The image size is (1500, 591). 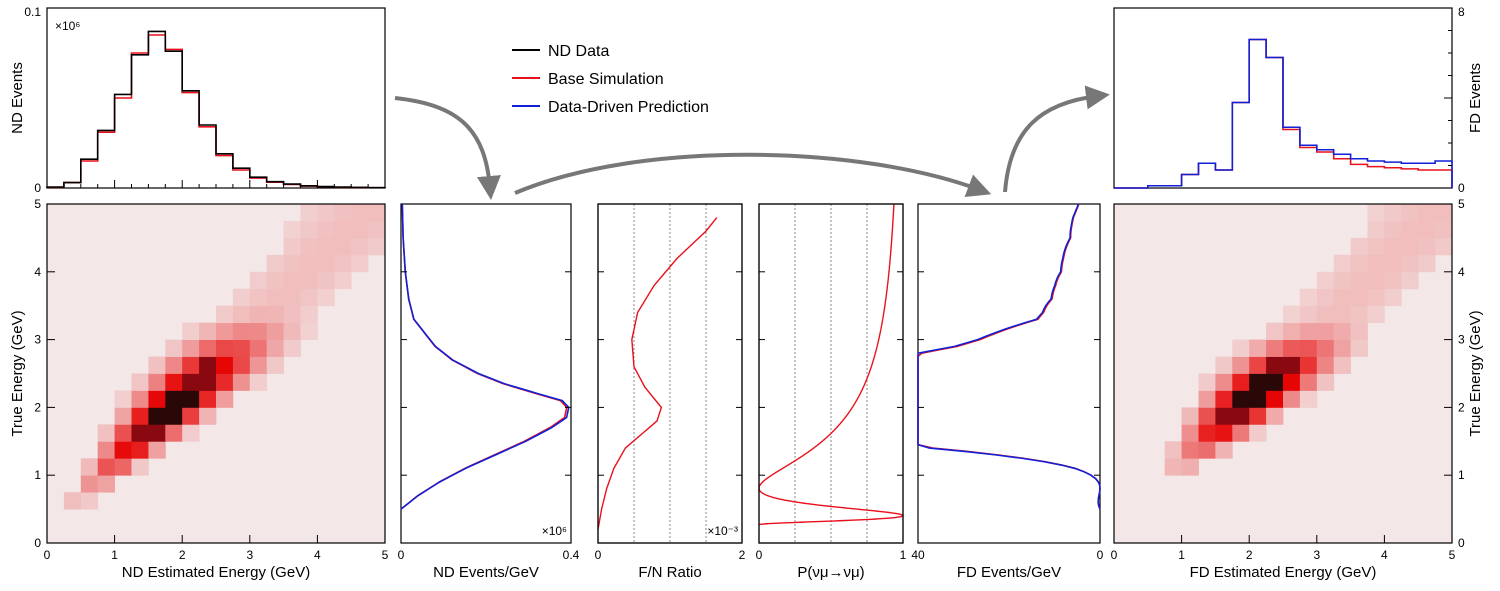 What do you see at coordinates (1452, 555) in the screenshot?
I see `x-tick-label: 5` at bounding box center [1452, 555].